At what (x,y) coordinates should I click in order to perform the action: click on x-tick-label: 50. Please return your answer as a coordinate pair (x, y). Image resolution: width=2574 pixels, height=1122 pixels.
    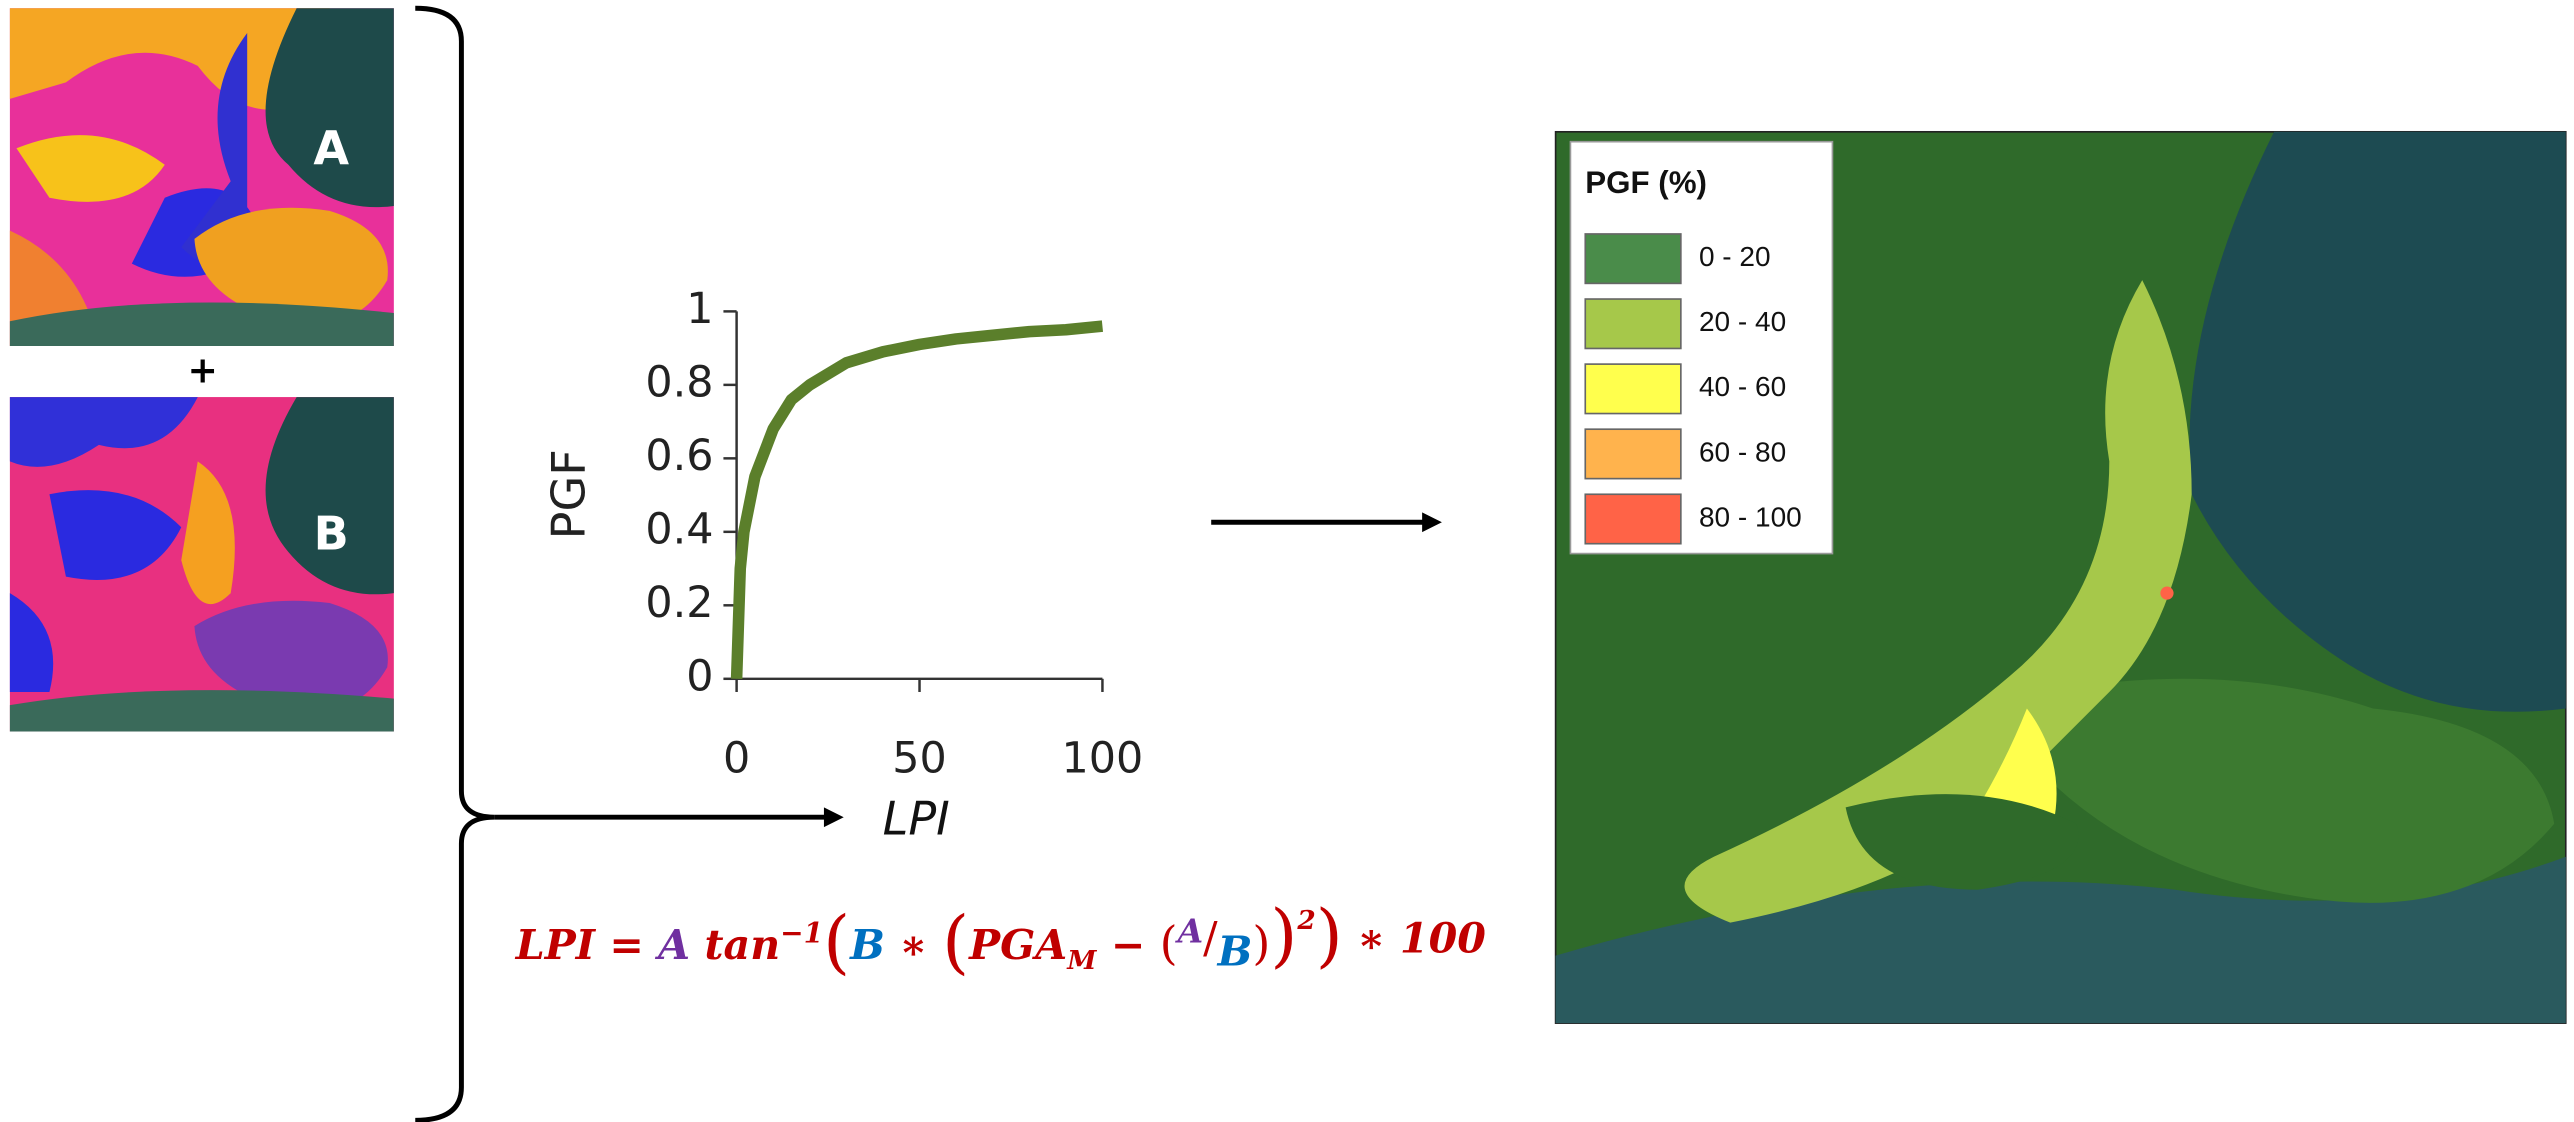
    Looking at the image, I should click on (919, 759).